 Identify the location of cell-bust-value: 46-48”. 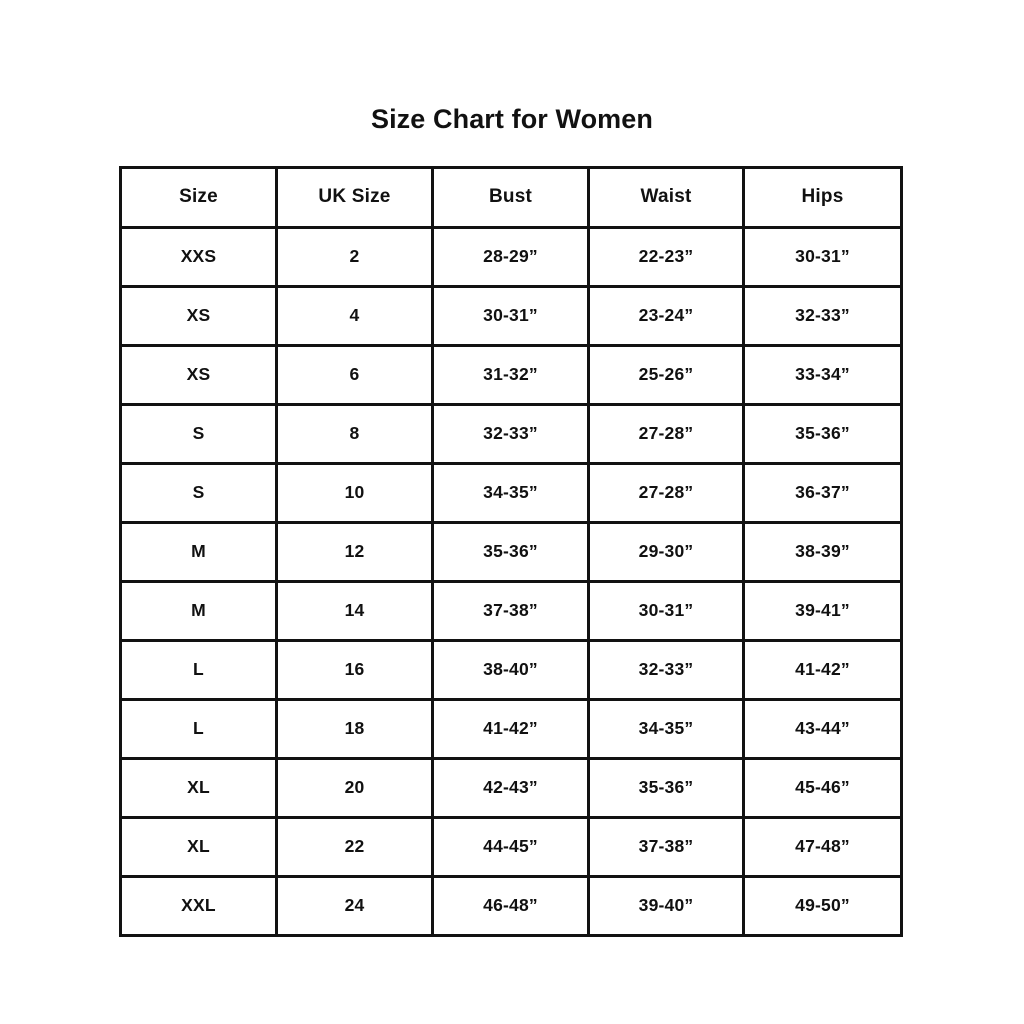
(510, 904).